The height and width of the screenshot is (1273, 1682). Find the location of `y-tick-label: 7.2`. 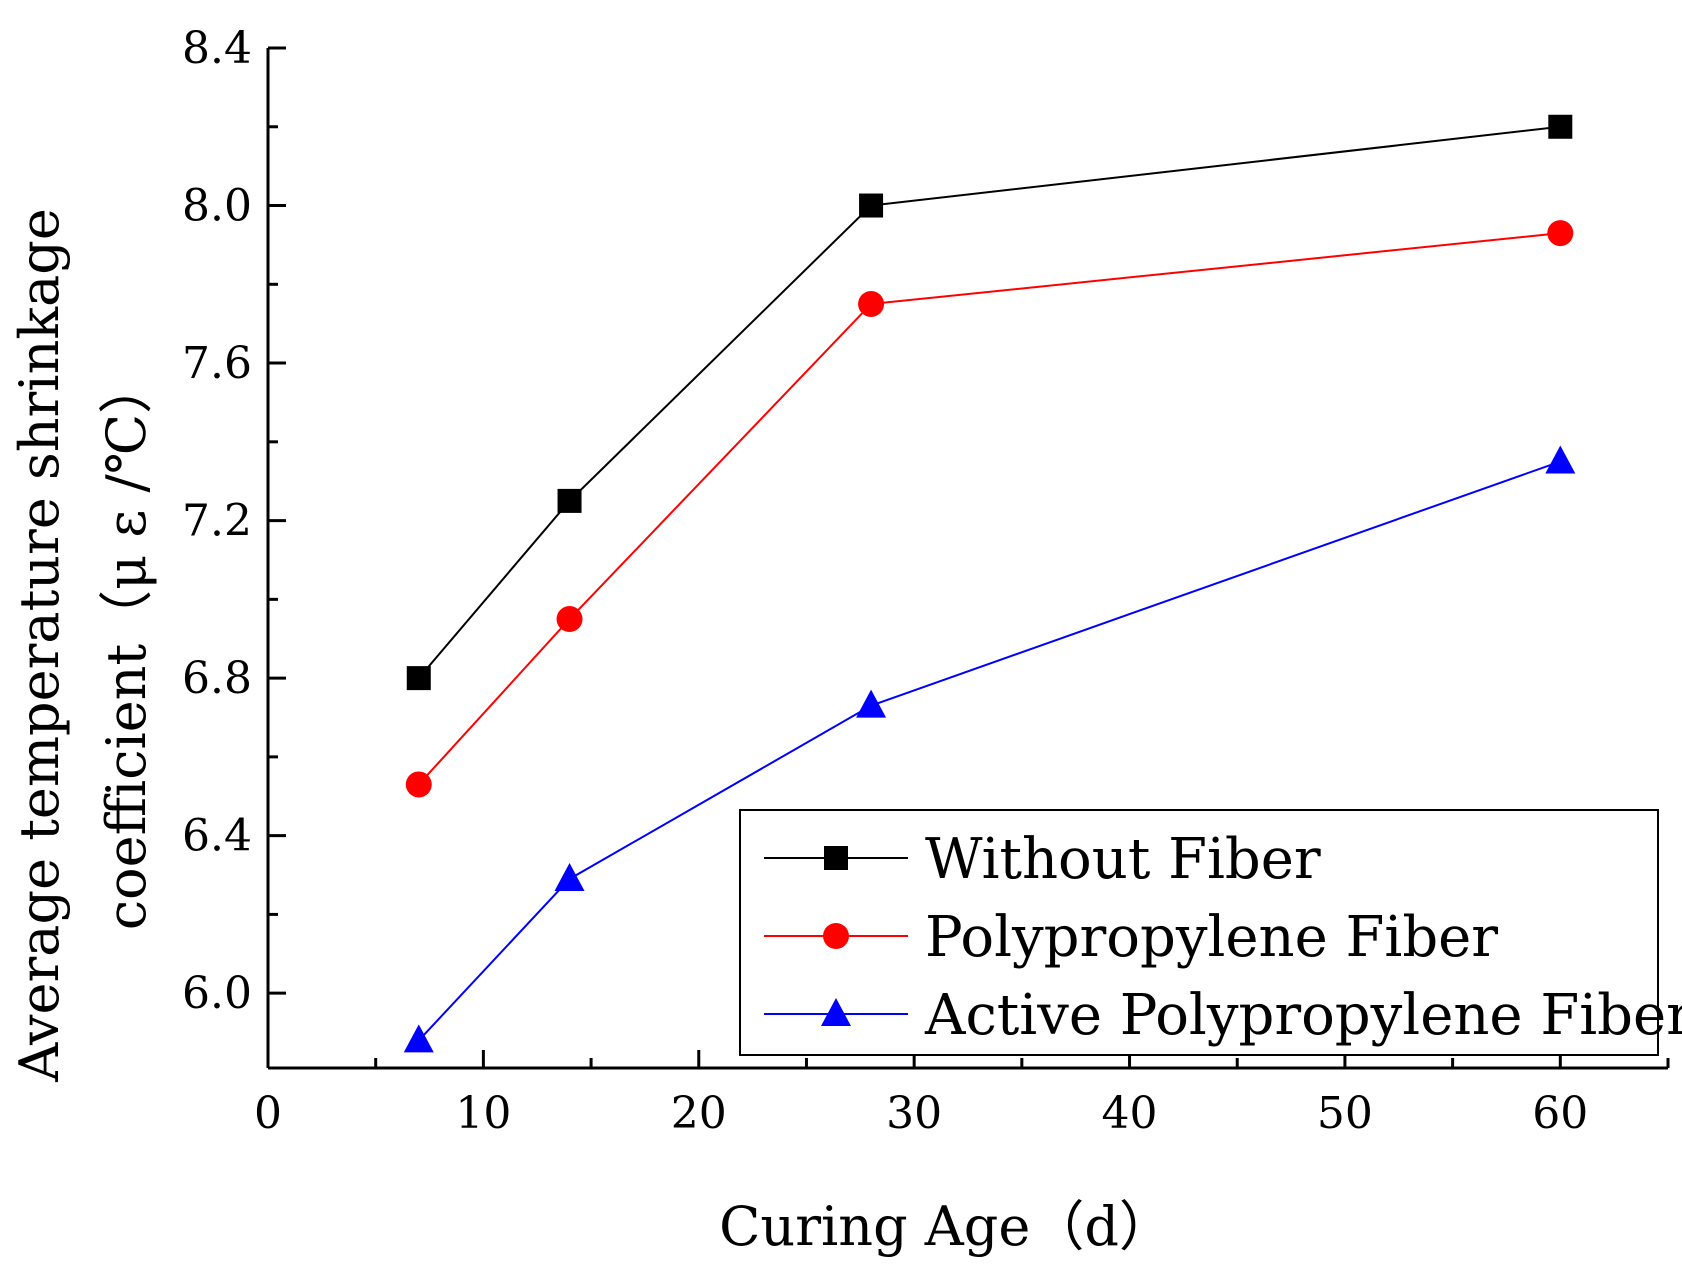

y-tick-label: 7.2 is located at coordinates (217, 521).